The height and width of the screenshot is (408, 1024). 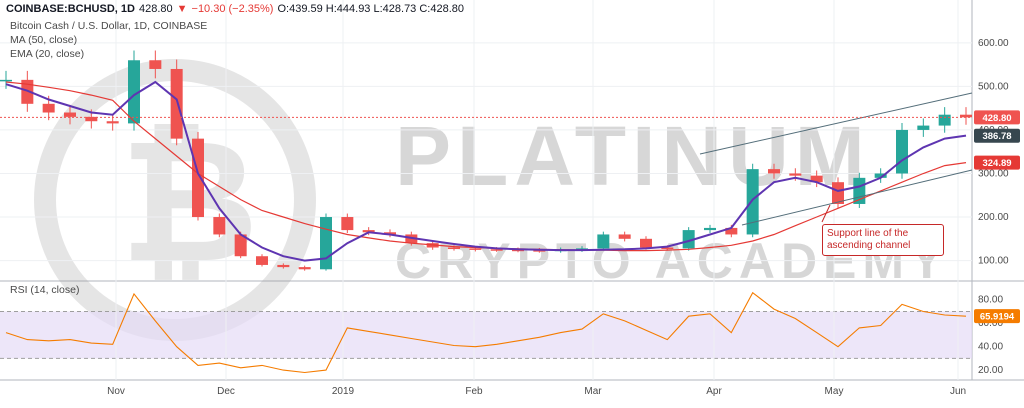 I want to click on rsi-tick-label: 40.00, so click(x=990, y=347).